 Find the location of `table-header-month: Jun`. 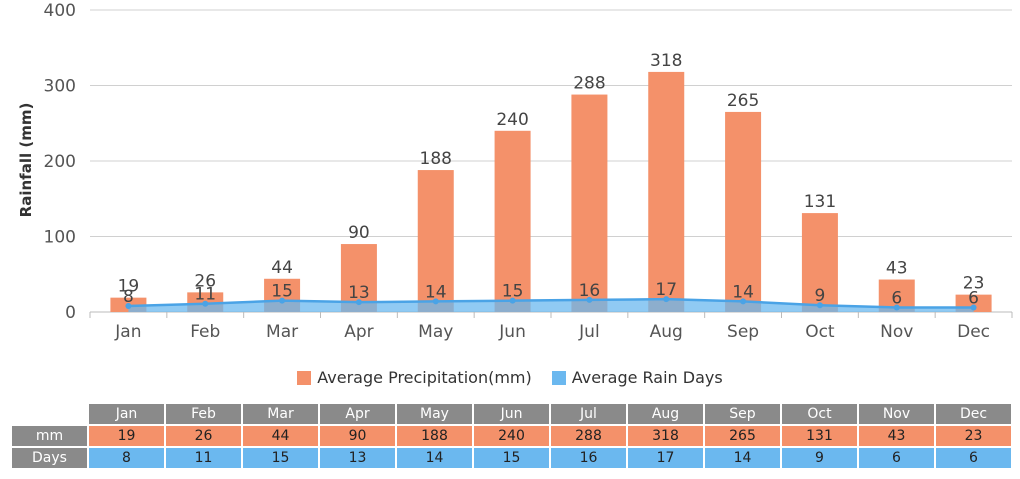

table-header-month: Jun is located at coordinates (511, 414).